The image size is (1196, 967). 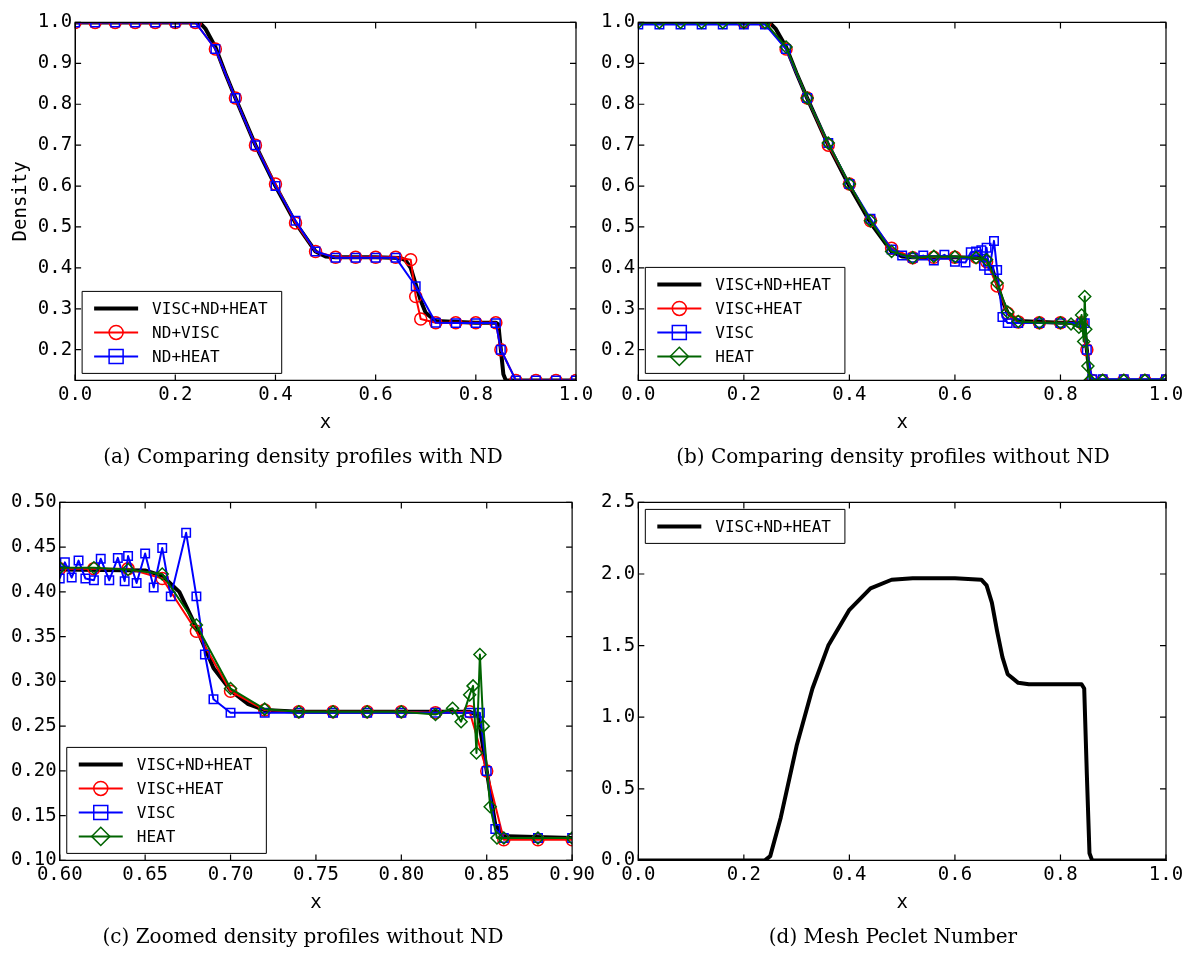 What do you see at coordinates (33, 589) in the screenshot?
I see `y-tick-label: 0.40` at bounding box center [33, 589].